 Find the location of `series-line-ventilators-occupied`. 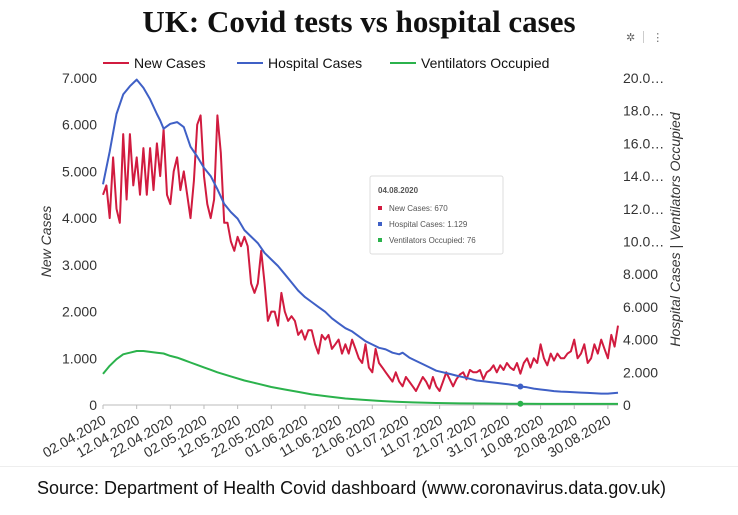

series-line-ventilators-occupied is located at coordinates (360, 377).